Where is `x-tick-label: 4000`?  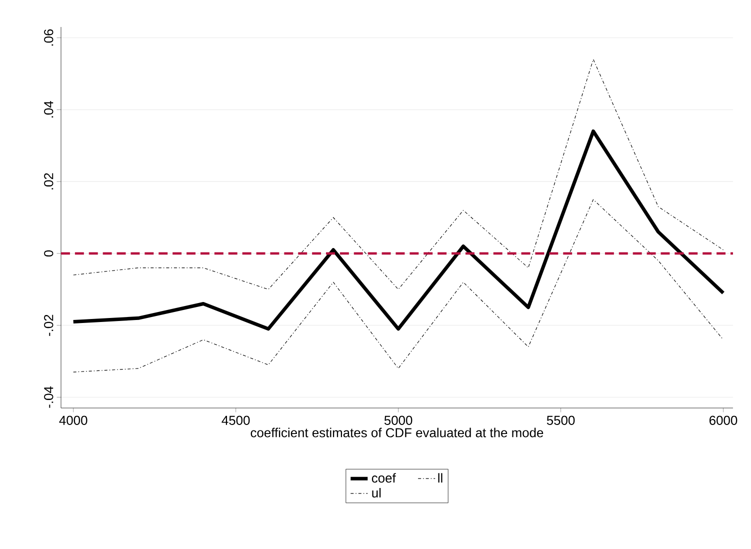 x-tick-label: 4000 is located at coordinates (73, 420).